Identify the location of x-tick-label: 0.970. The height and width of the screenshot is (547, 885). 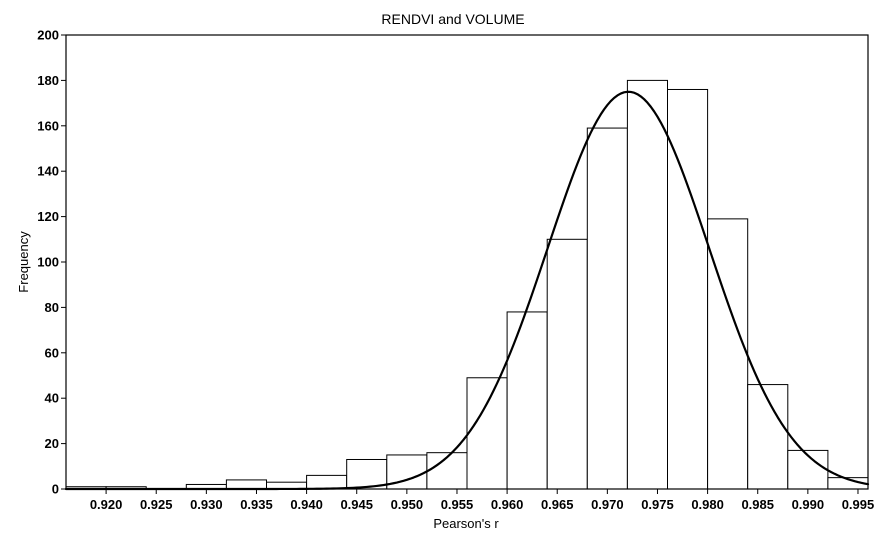
(607, 504).